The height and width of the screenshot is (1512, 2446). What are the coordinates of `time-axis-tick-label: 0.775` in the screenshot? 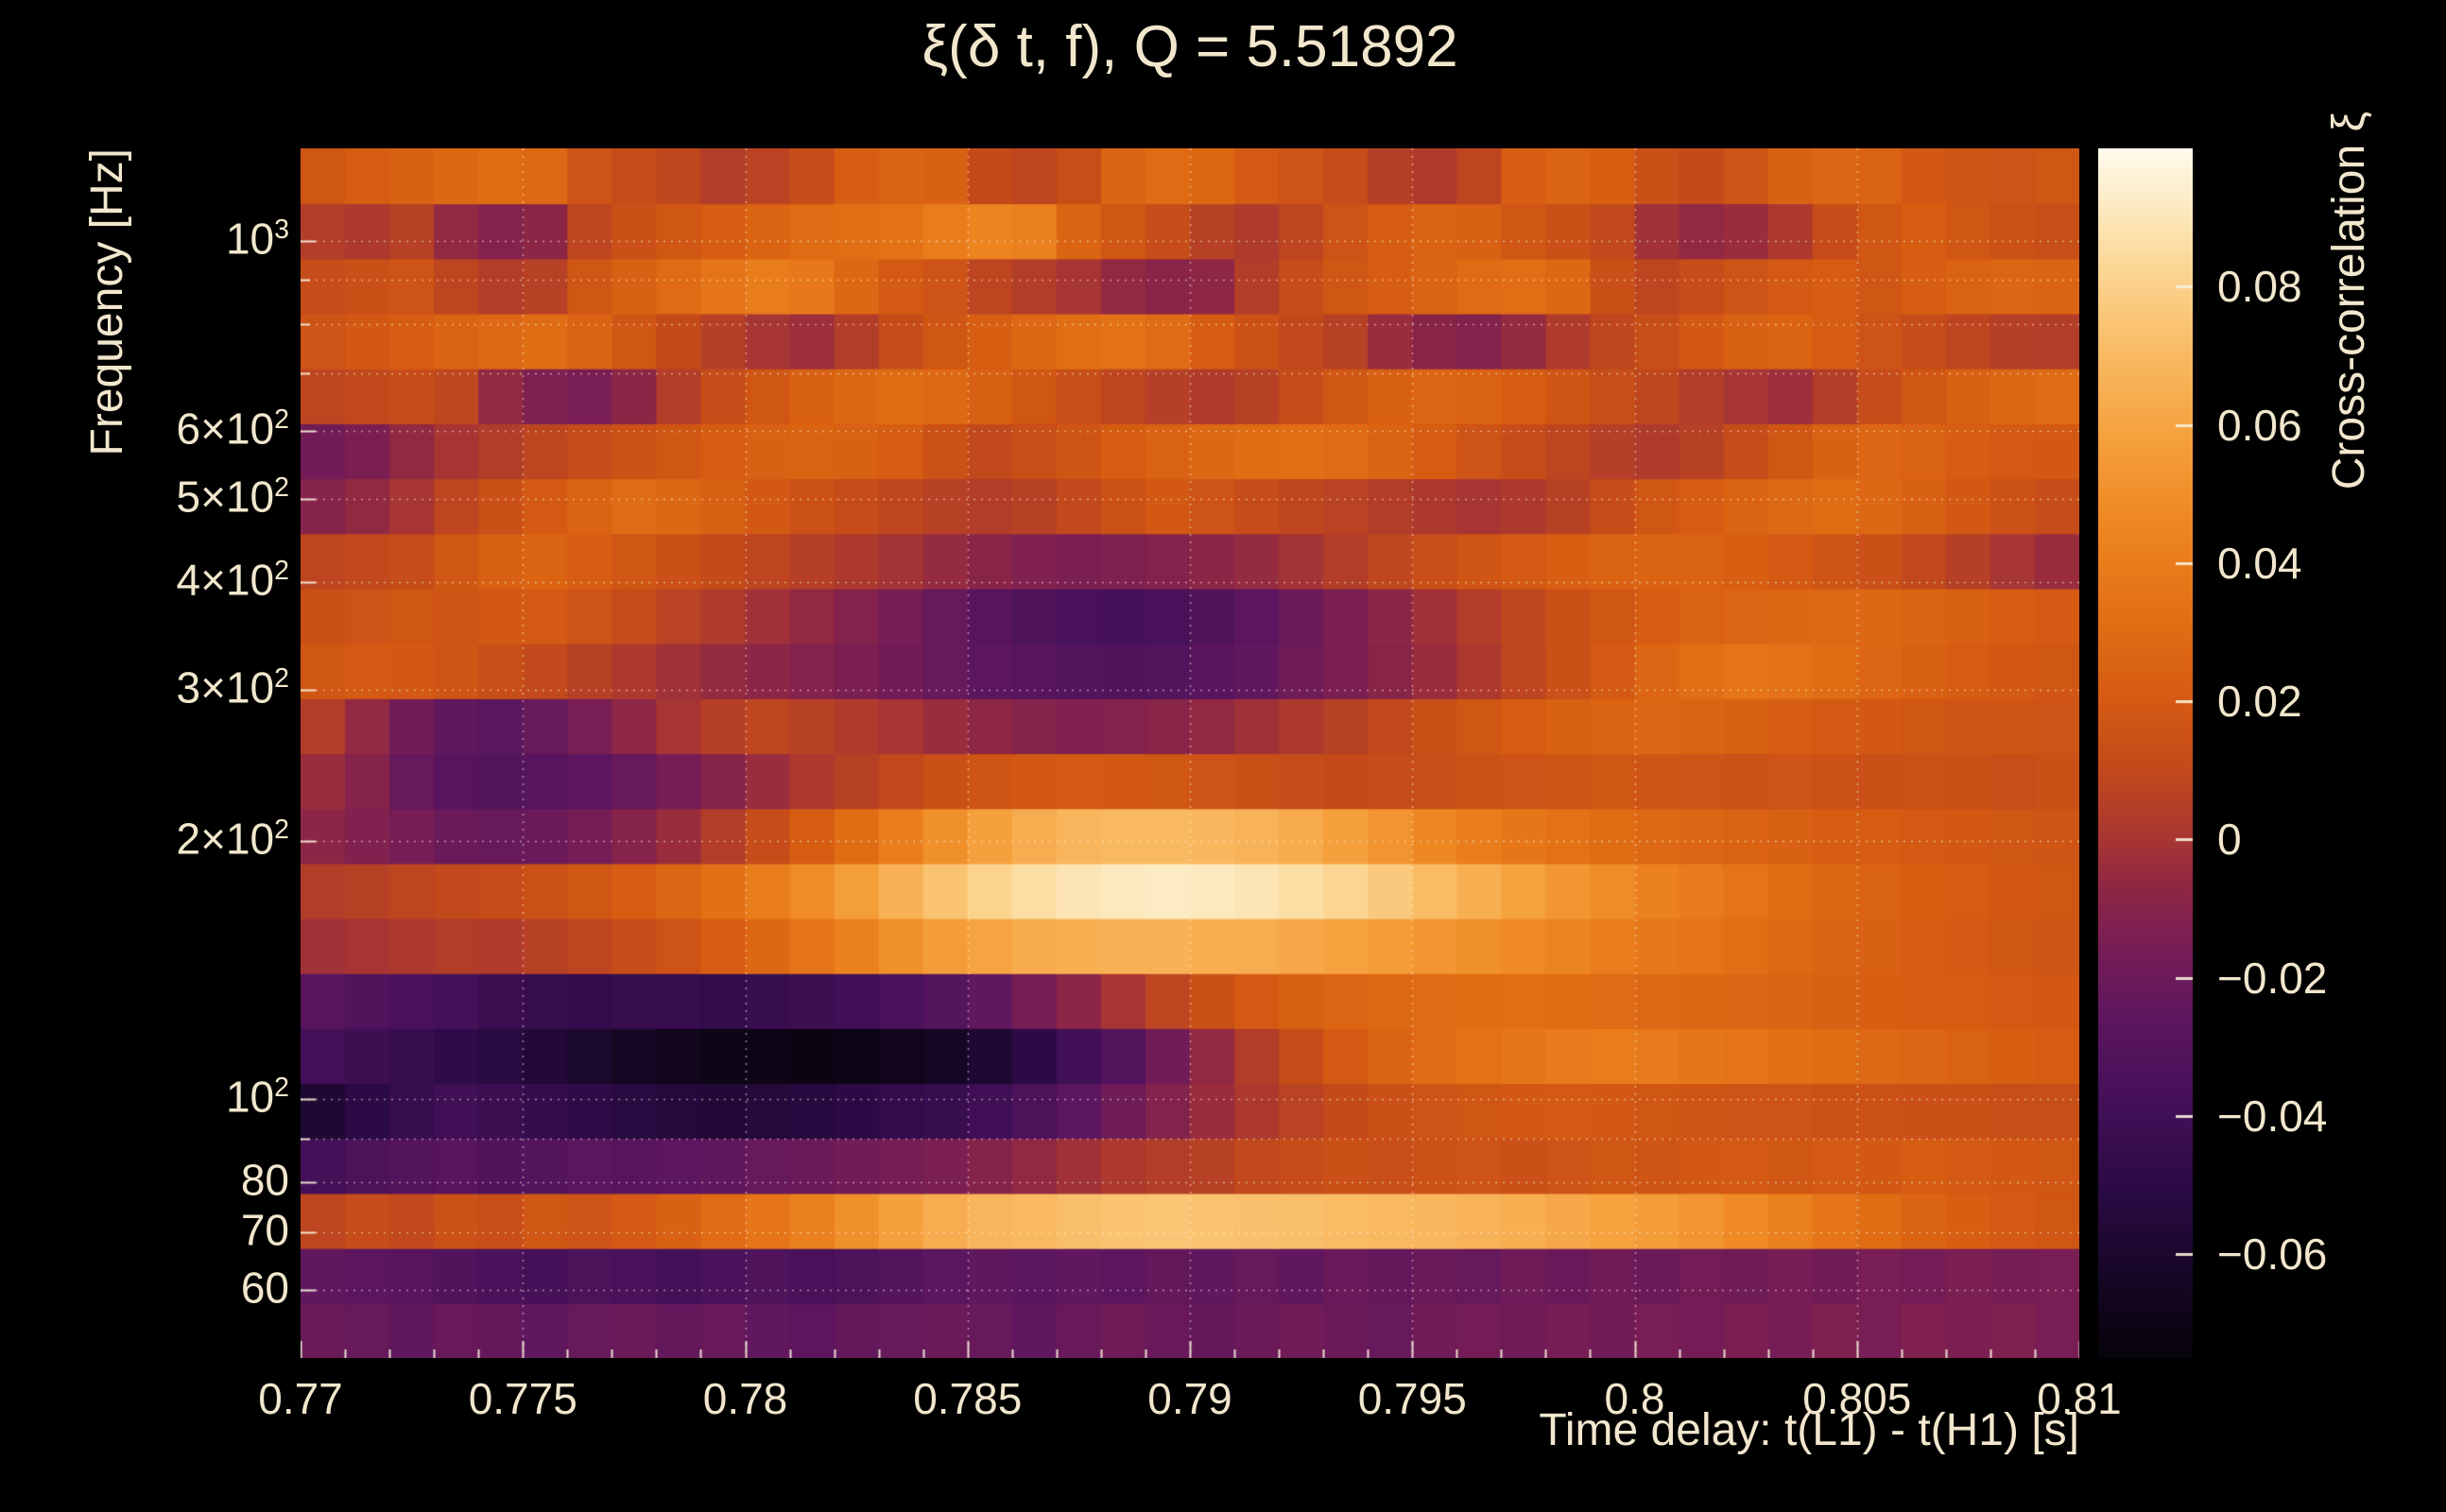 It's located at (522, 1398).